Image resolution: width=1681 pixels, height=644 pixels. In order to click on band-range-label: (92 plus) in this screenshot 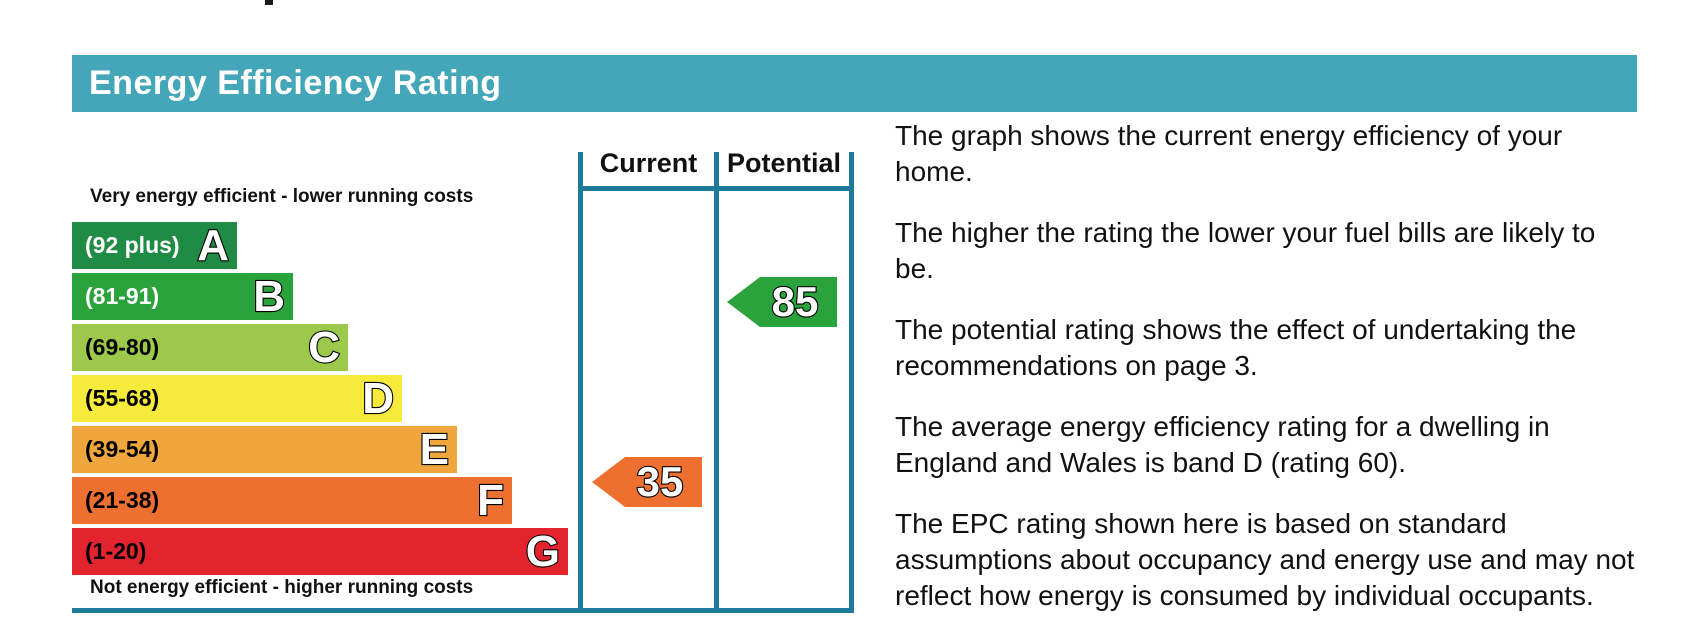, I will do `click(132, 245)`.